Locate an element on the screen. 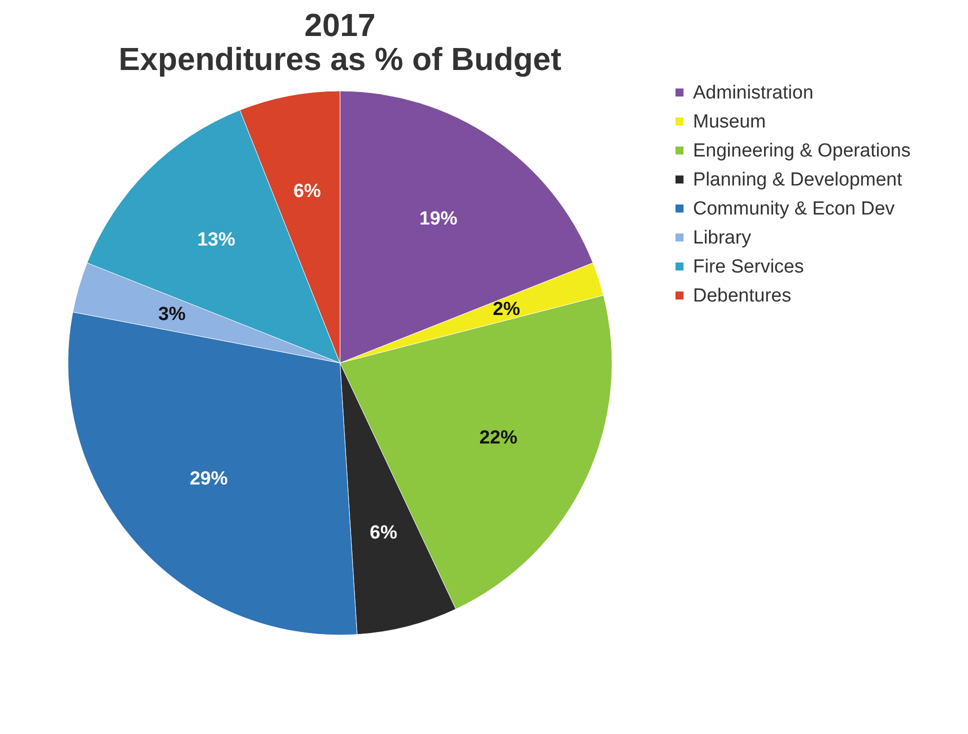 Image resolution: width=968 pixels, height=734 pixels. legend-label: Planning & Development is located at coordinates (798, 180).